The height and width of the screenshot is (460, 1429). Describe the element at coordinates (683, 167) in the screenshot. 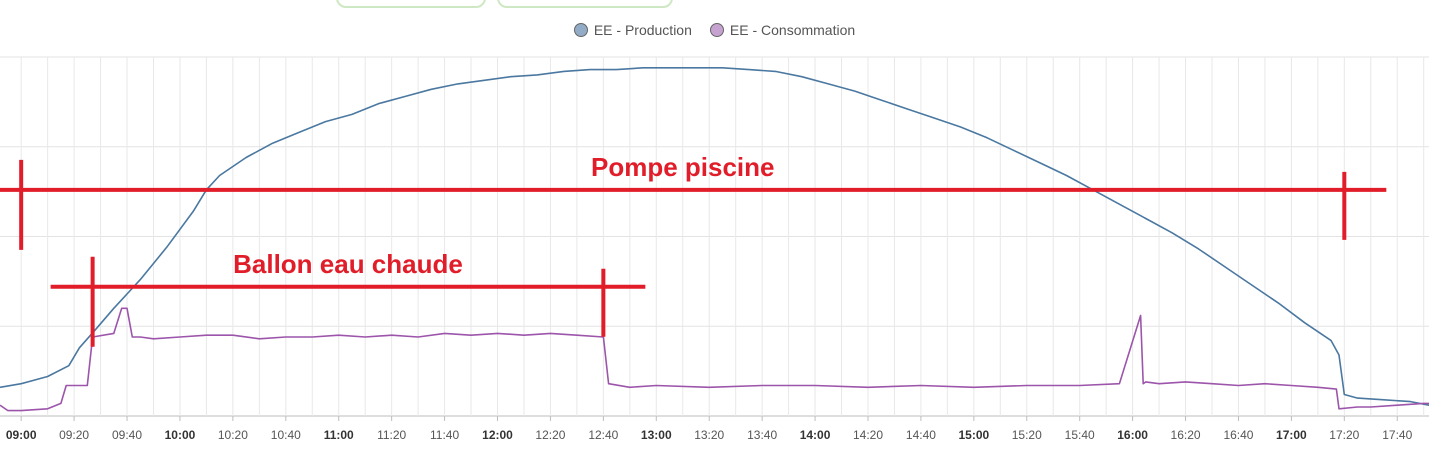

I see `annotation-label-pompe-piscine: Pompe piscine` at that location.